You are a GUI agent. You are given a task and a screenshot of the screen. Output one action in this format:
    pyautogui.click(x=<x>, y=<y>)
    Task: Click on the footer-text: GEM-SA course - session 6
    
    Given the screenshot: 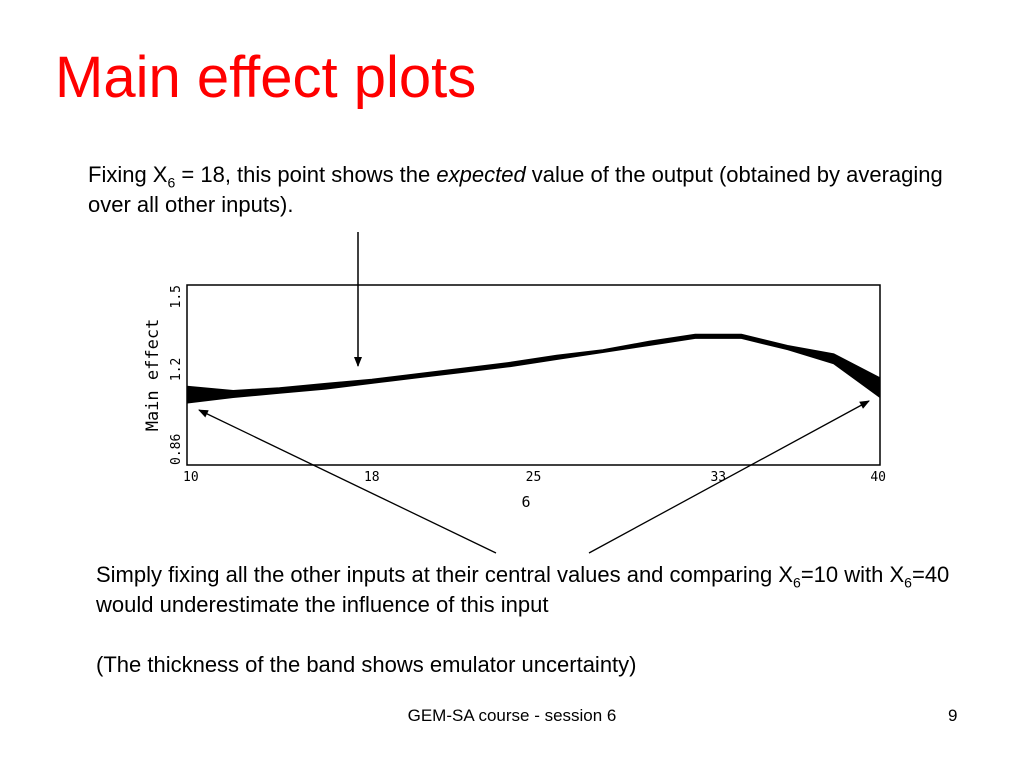 What is the action you would take?
    pyautogui.click(x=512, y=715)
    